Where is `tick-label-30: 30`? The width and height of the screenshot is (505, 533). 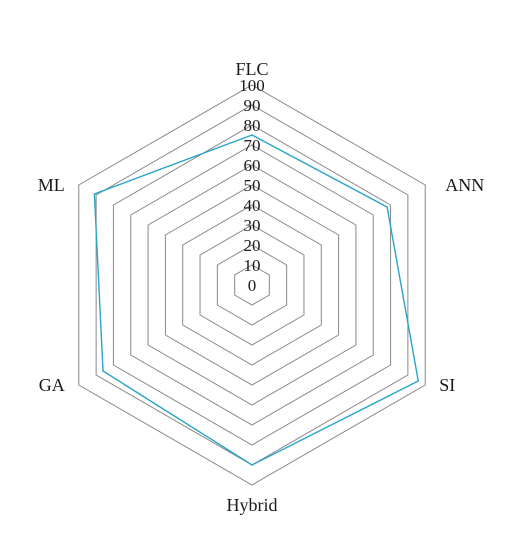
tick-label-30: 30 is located at coordinates (252, 225).